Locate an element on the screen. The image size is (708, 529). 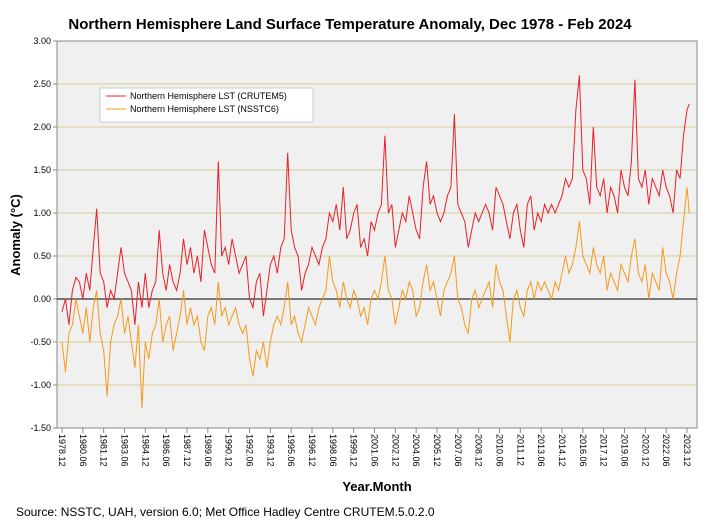
x-tick-label: 2008.12 is located at coordinates (479, 450).